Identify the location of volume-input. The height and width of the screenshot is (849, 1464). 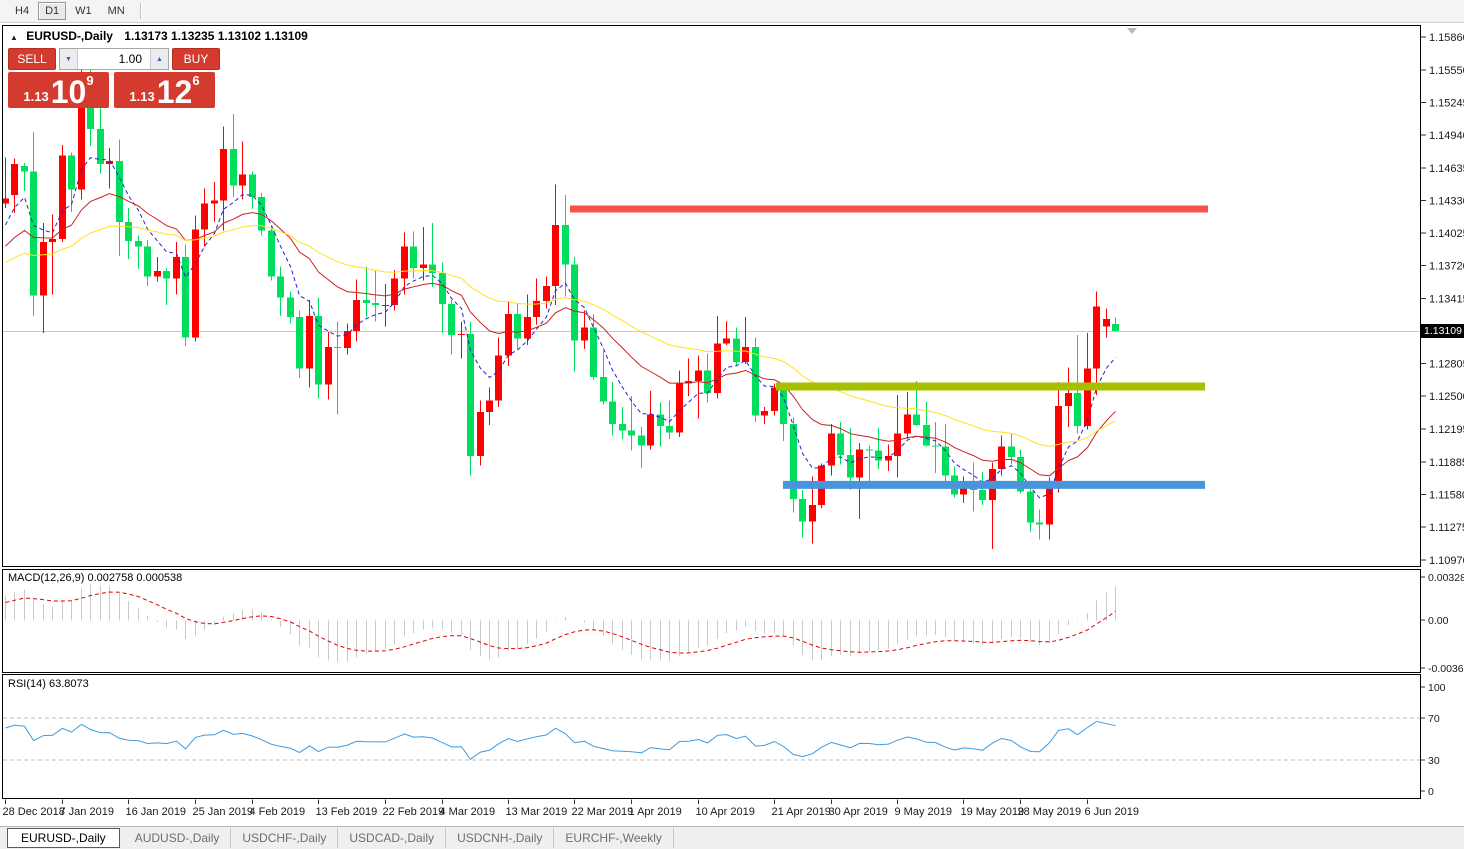
(114, 59).